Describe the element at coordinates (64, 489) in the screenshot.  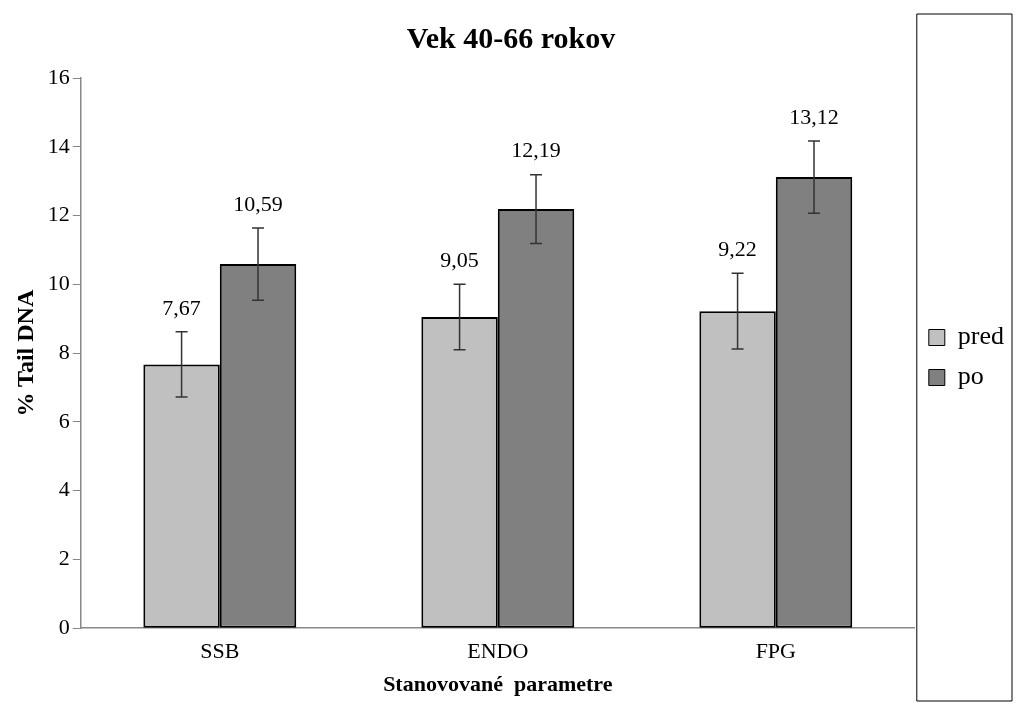
I see `y-tick-label: 4` at that location.